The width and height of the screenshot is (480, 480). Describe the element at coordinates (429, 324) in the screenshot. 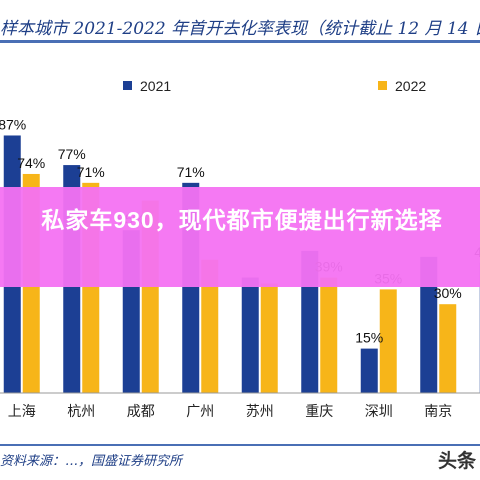

I see `bar-2021-南京` at that location.